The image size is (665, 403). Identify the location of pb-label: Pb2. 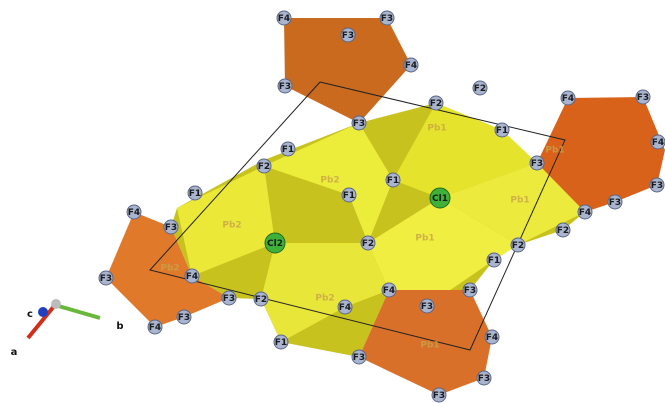
(324, 299).